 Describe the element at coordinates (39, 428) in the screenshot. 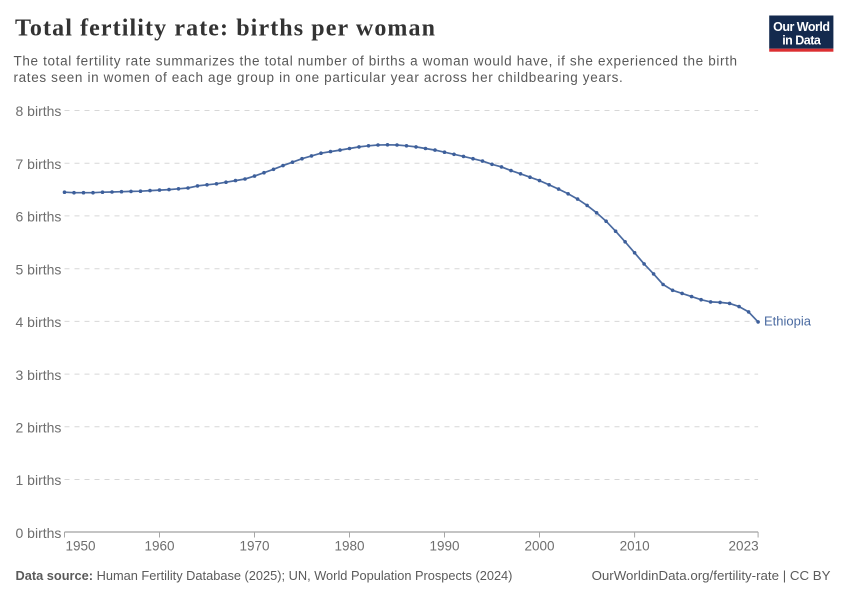

I see `svg-text: 2 births` at that location.